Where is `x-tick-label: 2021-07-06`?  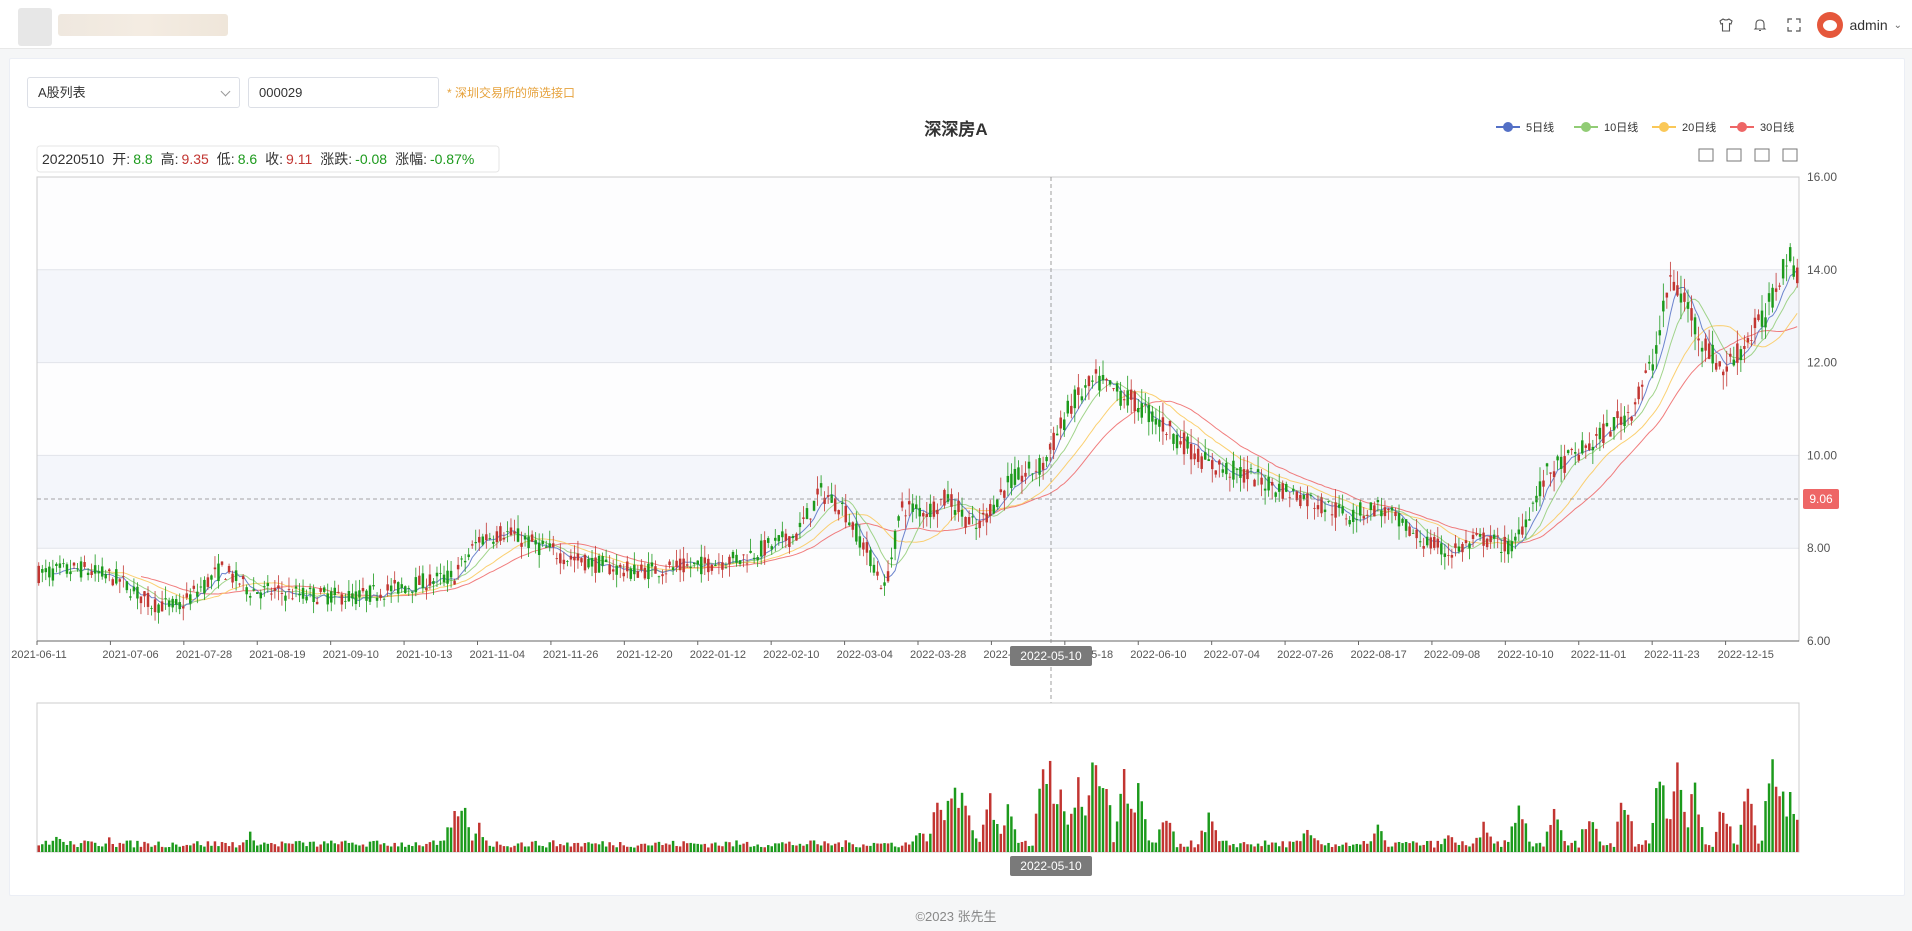
x-tick-label: 2021-07-06 is located at coordinates (130, 655).